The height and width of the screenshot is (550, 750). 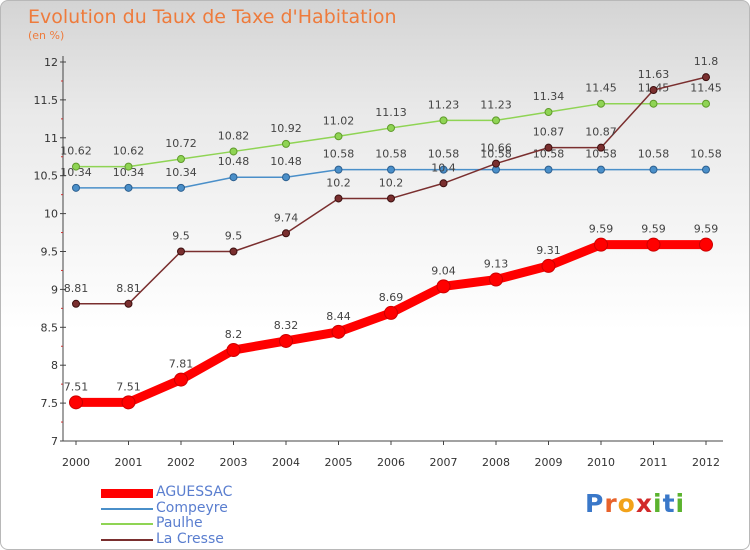 What do you see at coordinates (548, 250) in the screenshot?
I see `data-label: 9.31` at bounding box center [548, 250].